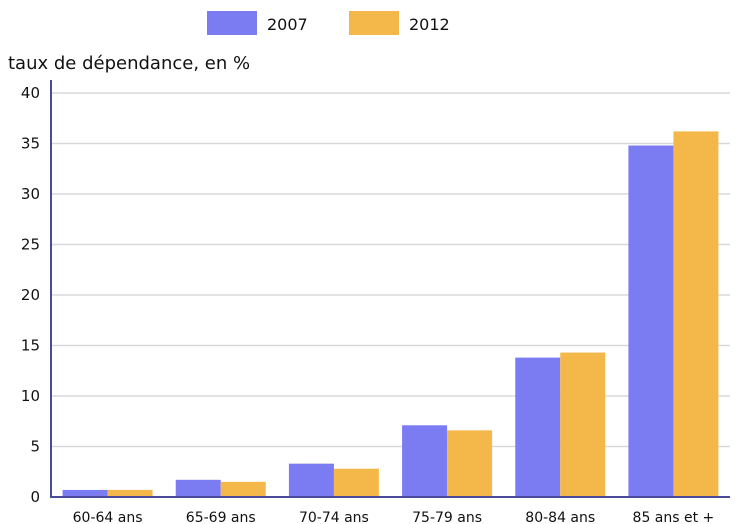 This screenshot has height=524, width=747. I want to click on y-tick-label: 0, so click(35, 497).